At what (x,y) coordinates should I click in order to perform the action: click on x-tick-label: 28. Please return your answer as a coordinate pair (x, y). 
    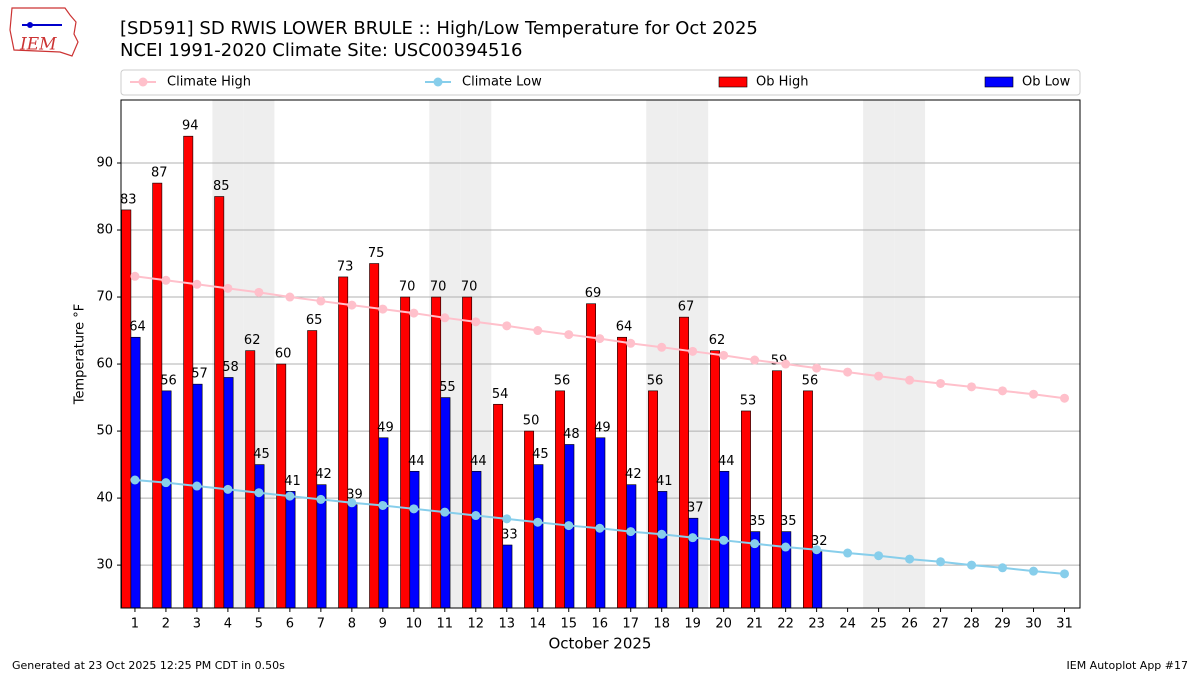
    Looking at the image, I should click on (971, 624).